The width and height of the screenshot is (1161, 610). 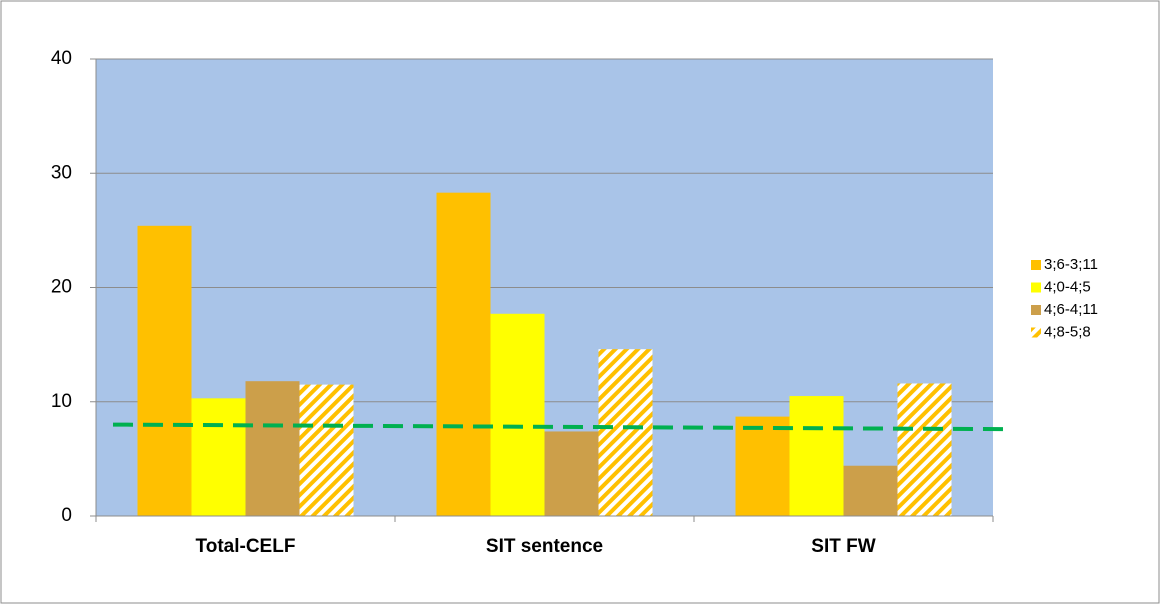 I want to click on y-tick-label: 40, so click(x=61, y=58).